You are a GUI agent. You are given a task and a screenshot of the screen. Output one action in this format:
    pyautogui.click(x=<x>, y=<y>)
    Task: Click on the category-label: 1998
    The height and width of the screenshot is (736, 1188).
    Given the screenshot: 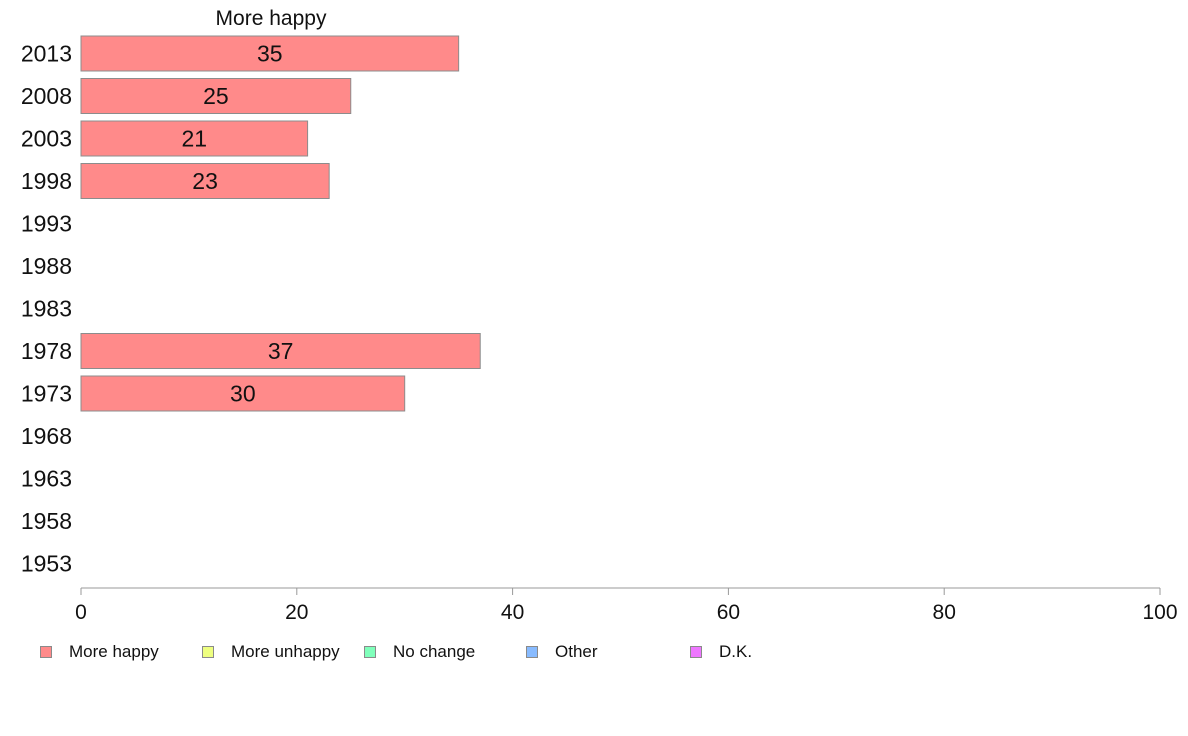 What is the action you would take?
    pyautogui.click(x=46, y=181)
    